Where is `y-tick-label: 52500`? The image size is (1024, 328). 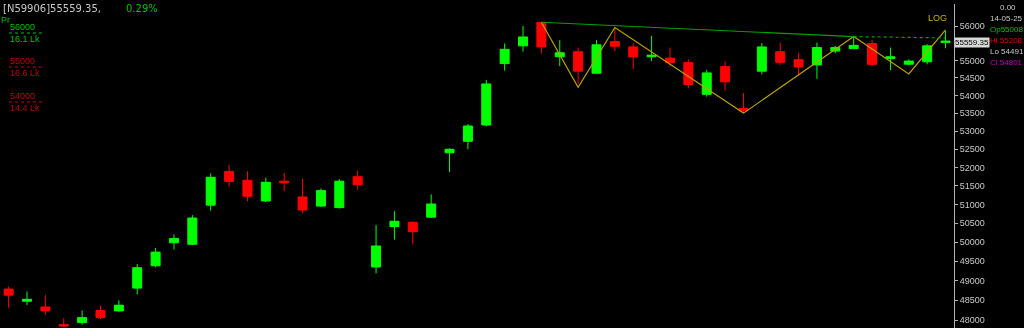
y-tick-label: 52500 is located at coordinates (972, 149).